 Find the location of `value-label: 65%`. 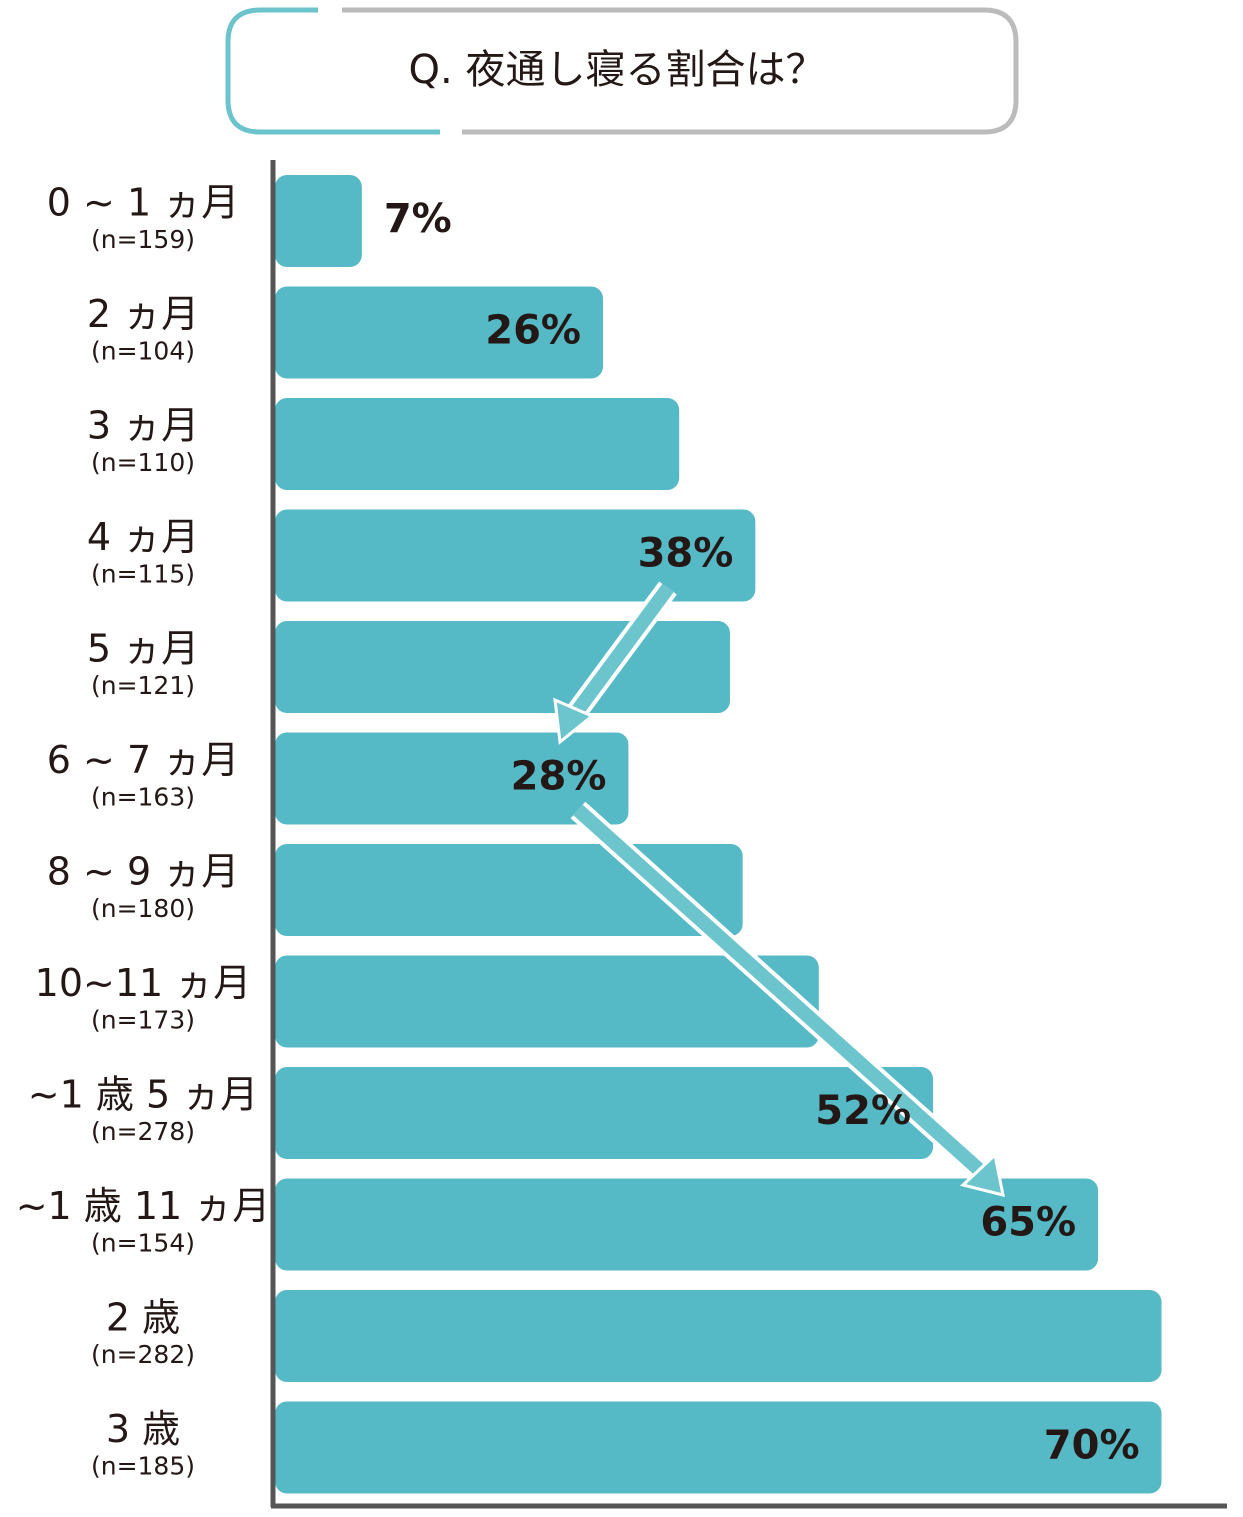

value-label: 65% is located at coordinates (1028, 1223).